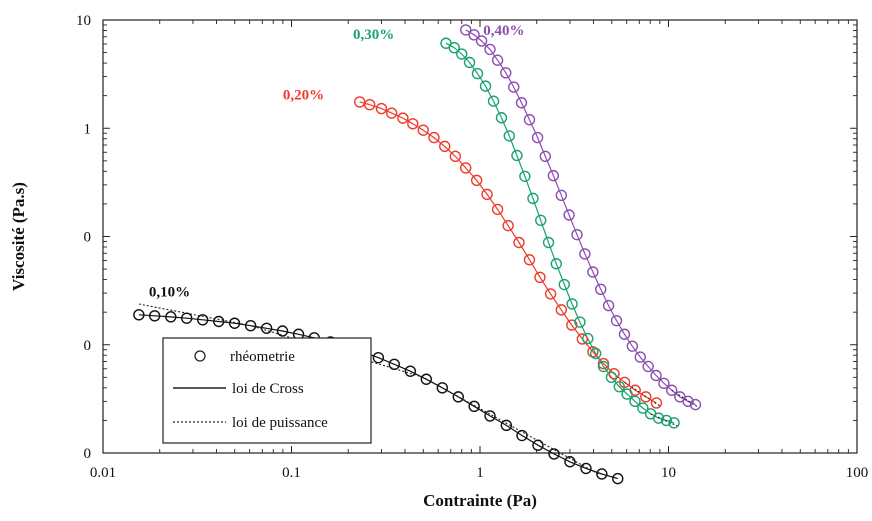 Image resolution: width=872 pixels, height=521 pixels. Describe the element at coordinates (18, 236) in the screenshot. I see `y-axis-title: Viscosité (Pa.s)` at that location.